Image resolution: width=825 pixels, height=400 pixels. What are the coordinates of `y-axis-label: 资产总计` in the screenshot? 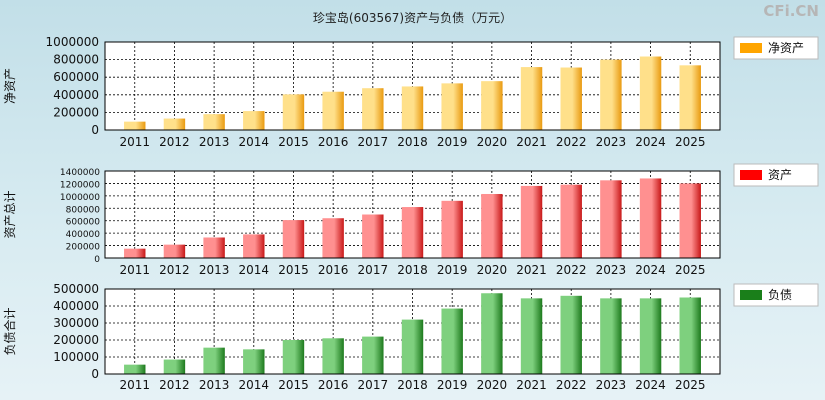 It's located at (10, 214).